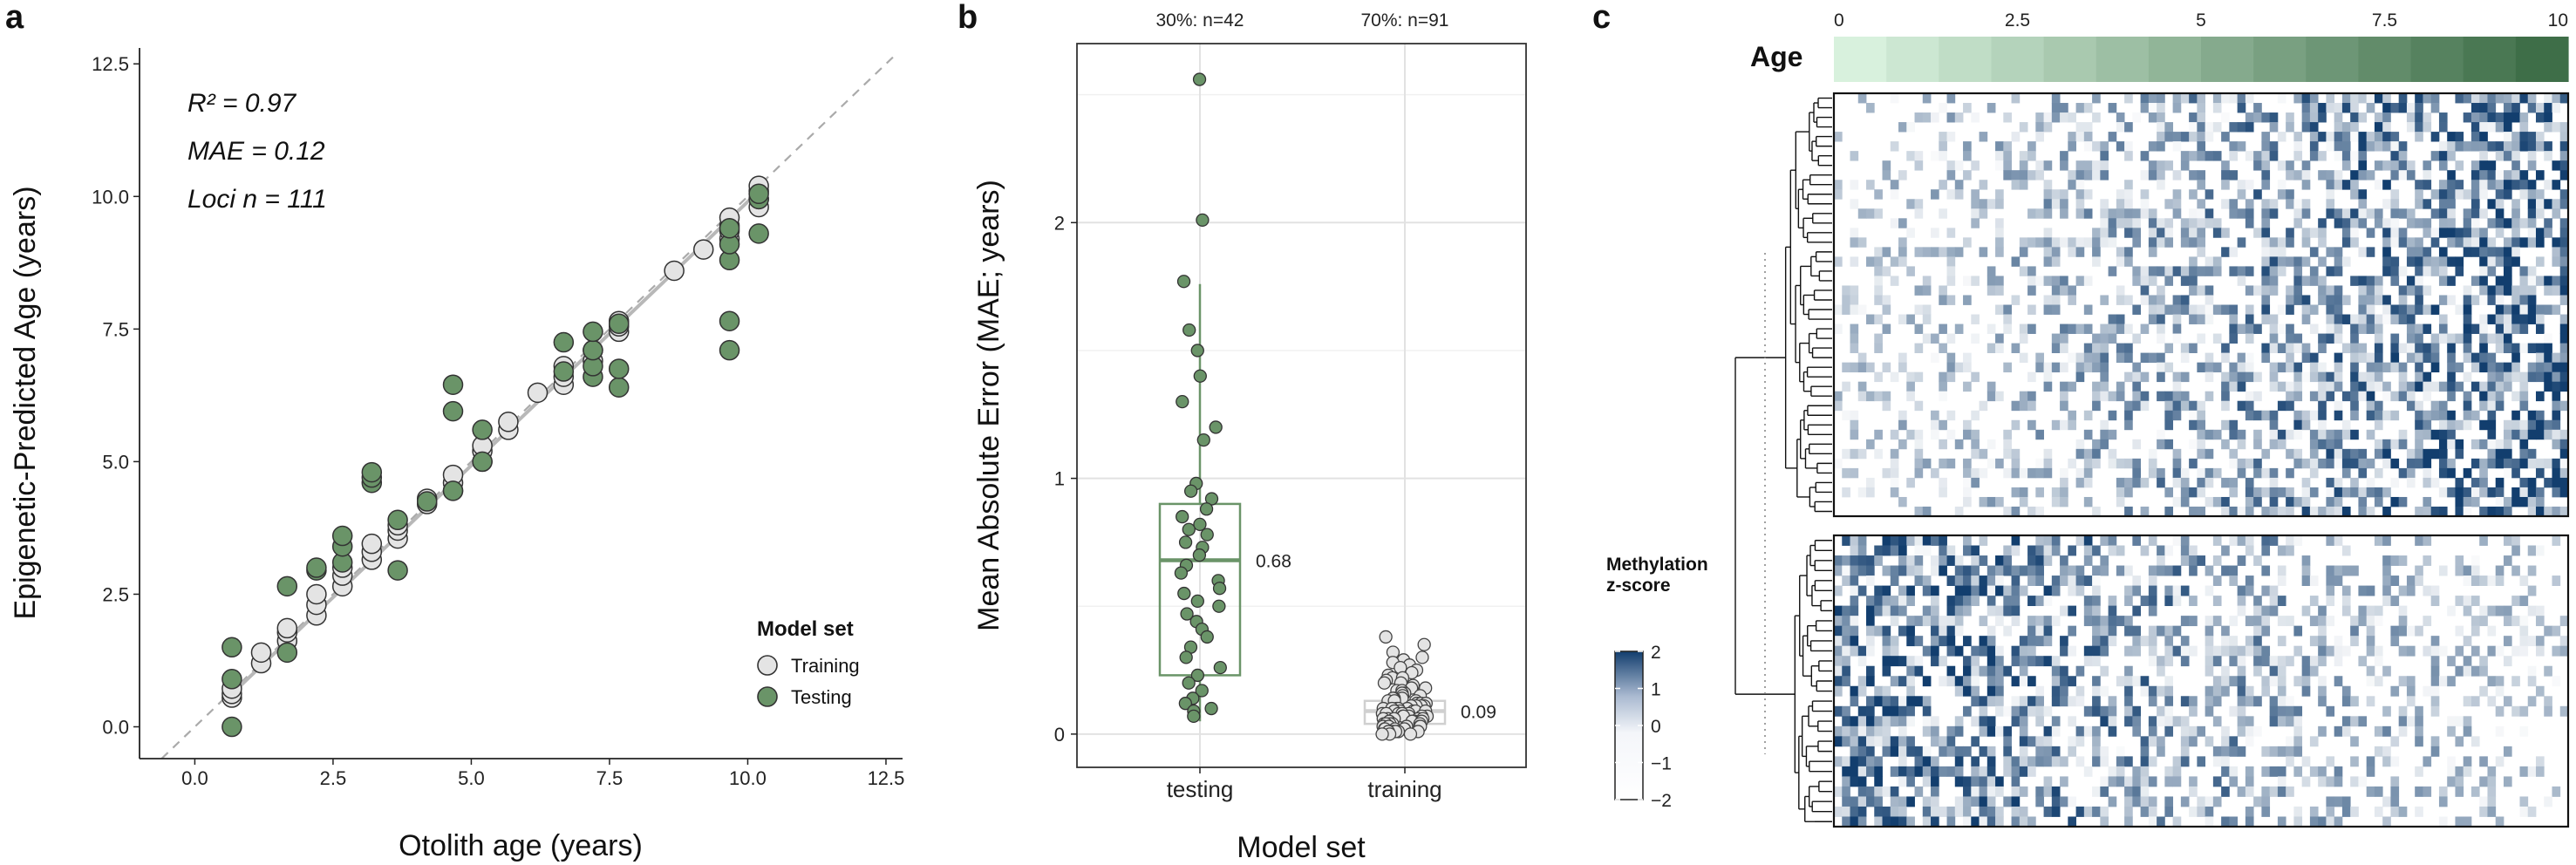 The width and height of the screenshot is (2576, 865). What do you see at coordinates (1189, 683) in the screenshot?
I see `testing-mae-point` at bounding box center [1189, 683].